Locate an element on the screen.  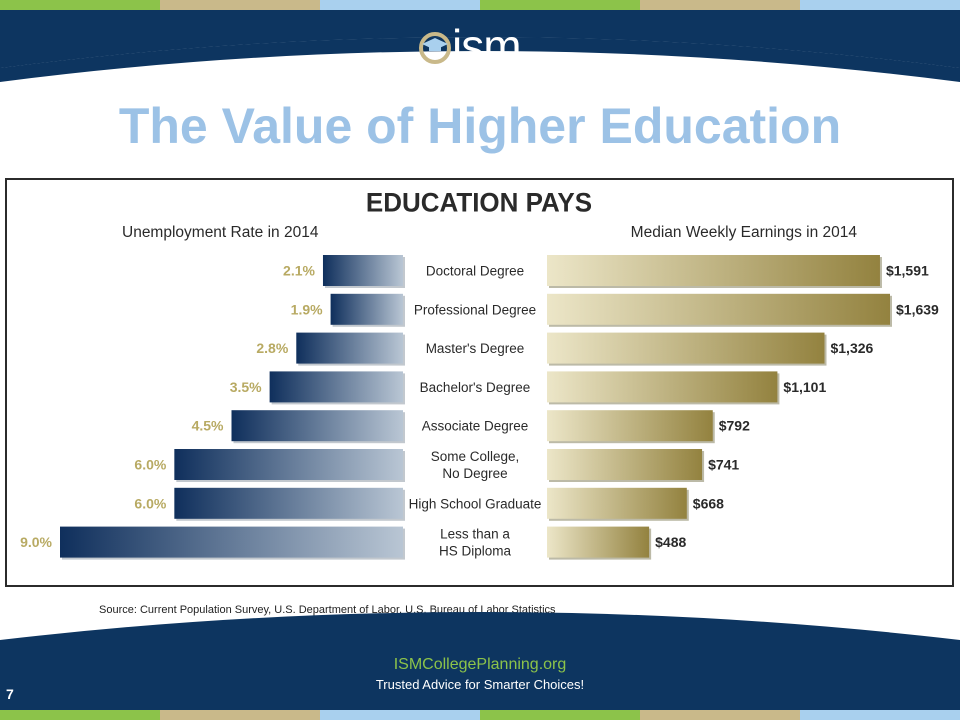
earnings-value-label: $792 is located at coordinates (734, 426).